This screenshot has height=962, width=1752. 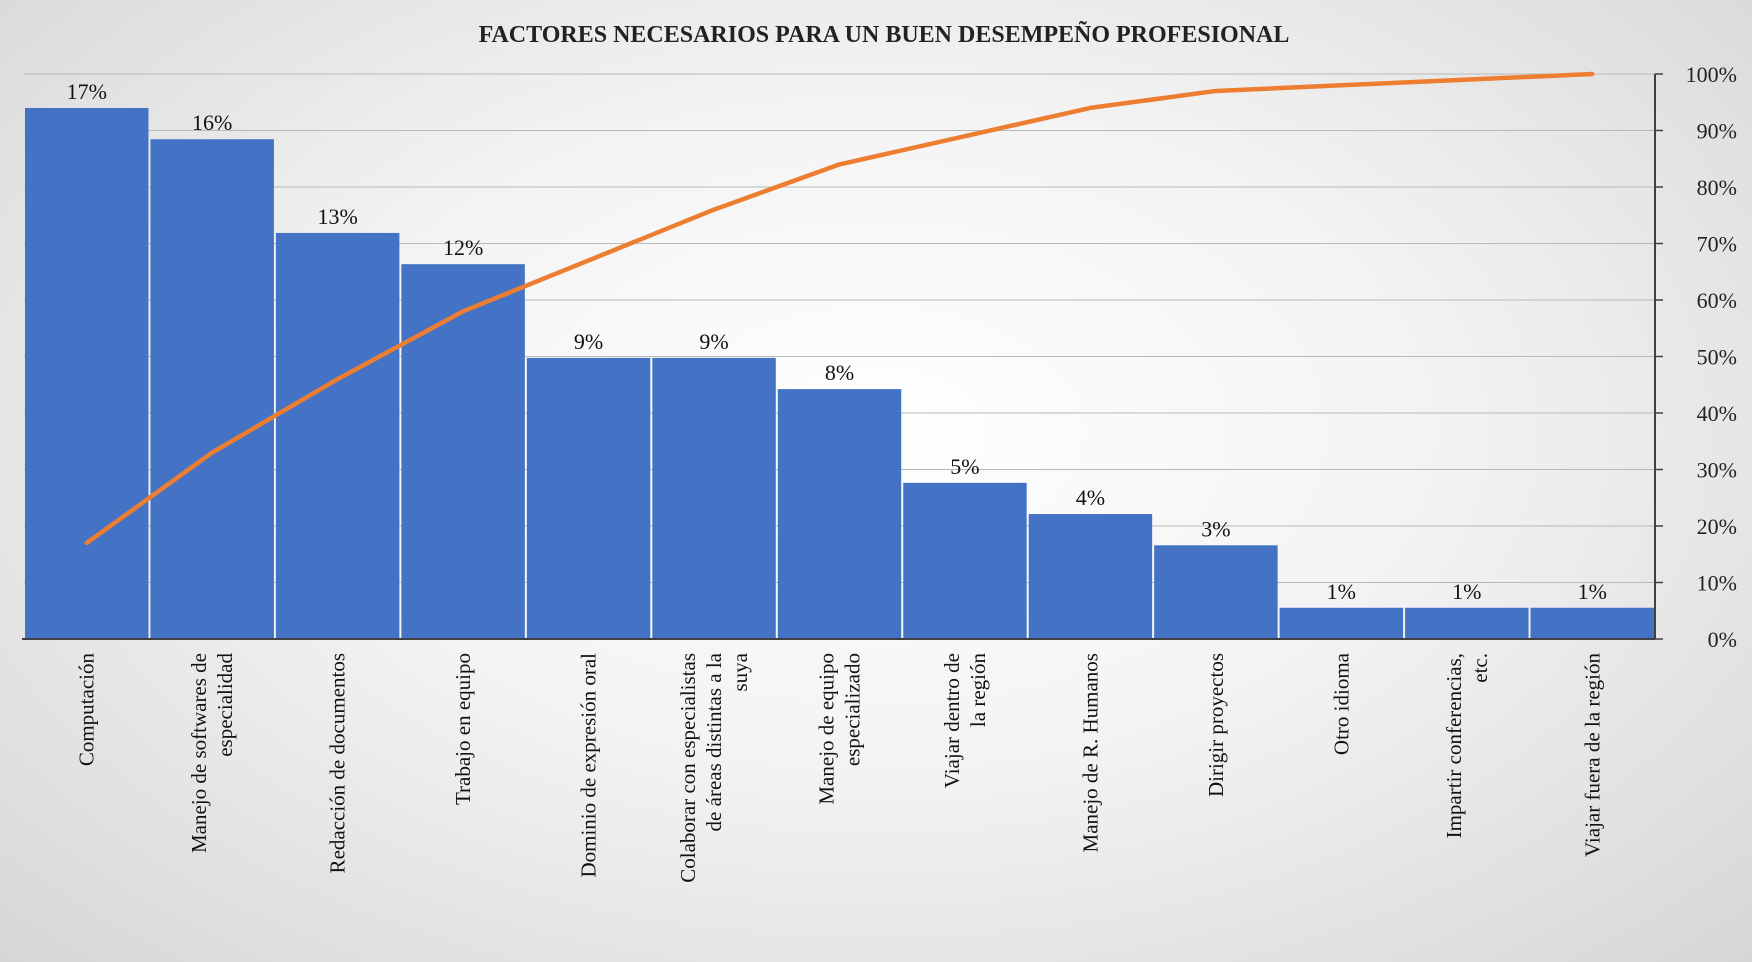 I want to click on y-tick-label: 30%, so click(x=1717, y=470).